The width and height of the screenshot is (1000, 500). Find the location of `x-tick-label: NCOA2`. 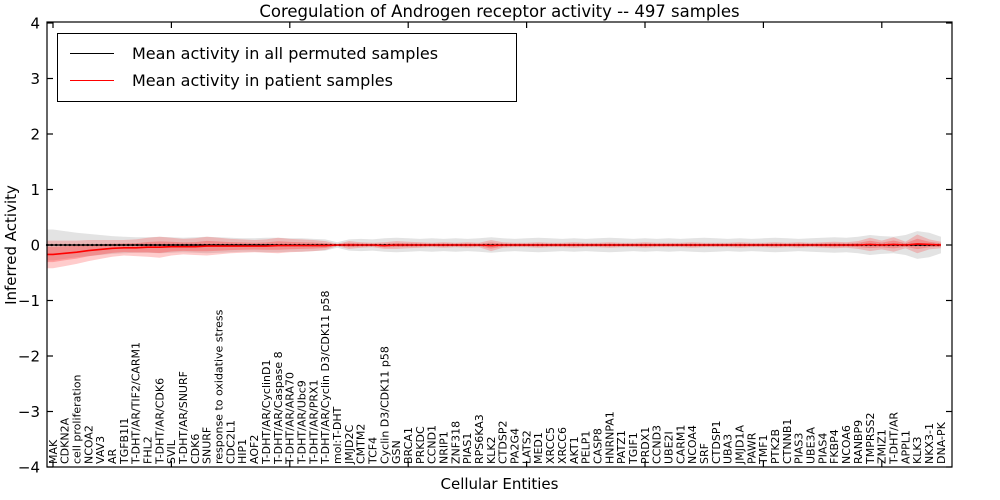

x-tick-label: NCOA2 is located at coordinates (88, 444).